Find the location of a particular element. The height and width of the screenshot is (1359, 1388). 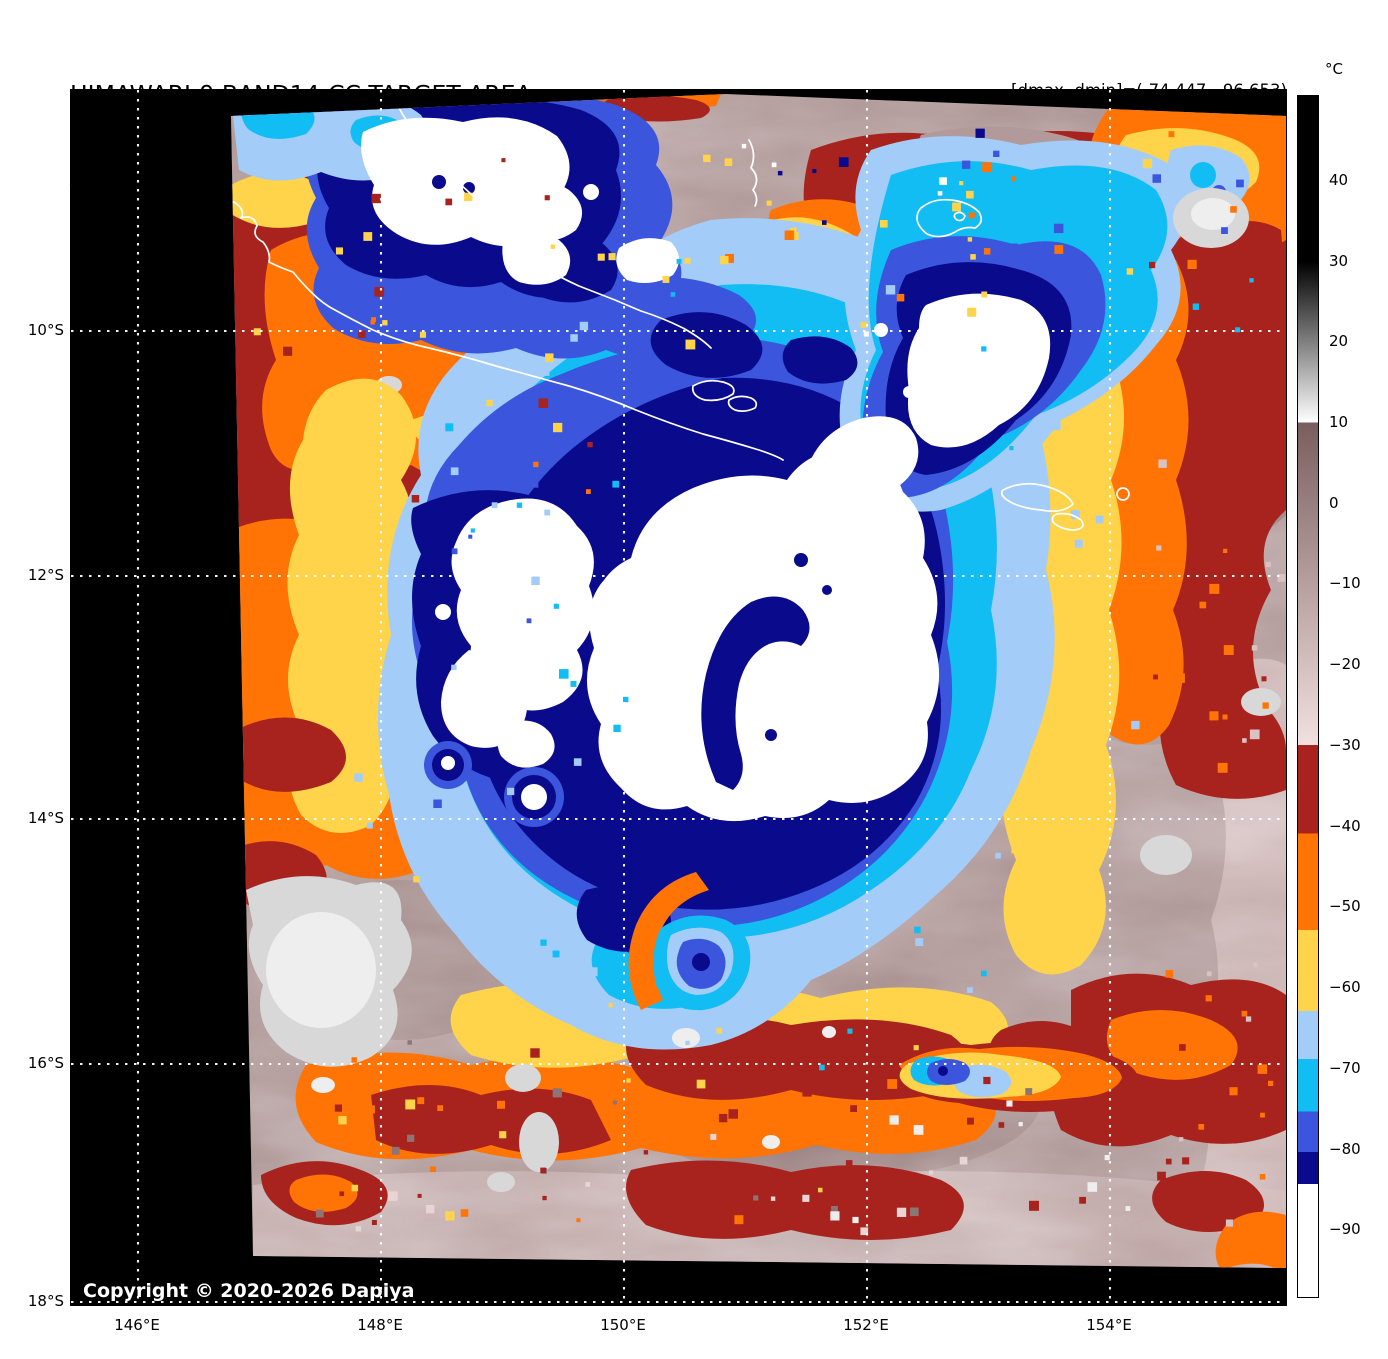

colorbar-tick-label: −70 is located at coordinates (1345, 1067).